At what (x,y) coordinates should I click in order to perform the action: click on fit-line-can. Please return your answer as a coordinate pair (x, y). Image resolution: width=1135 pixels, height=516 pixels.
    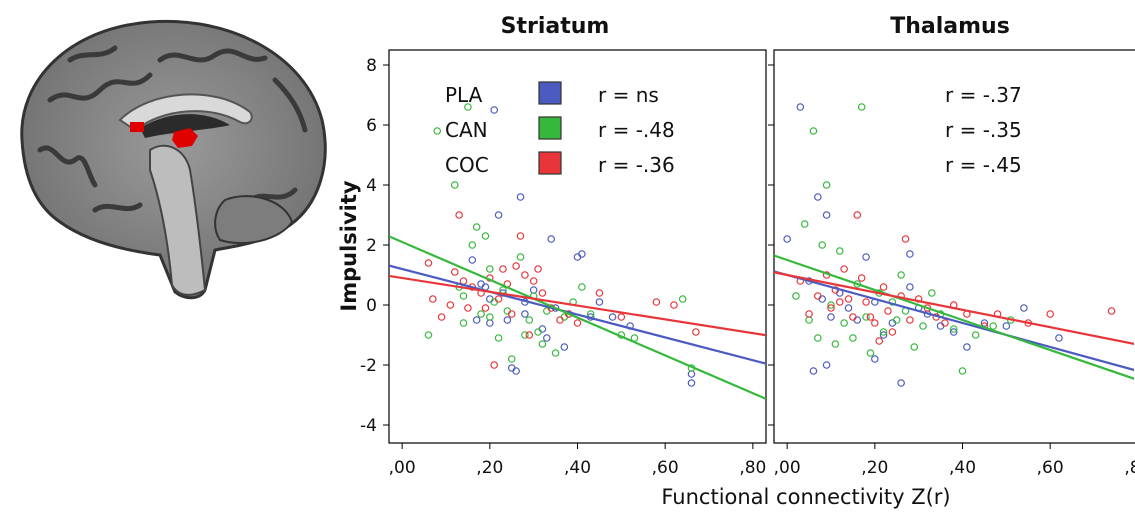
    Looking at the image, I should click on (577, 317).